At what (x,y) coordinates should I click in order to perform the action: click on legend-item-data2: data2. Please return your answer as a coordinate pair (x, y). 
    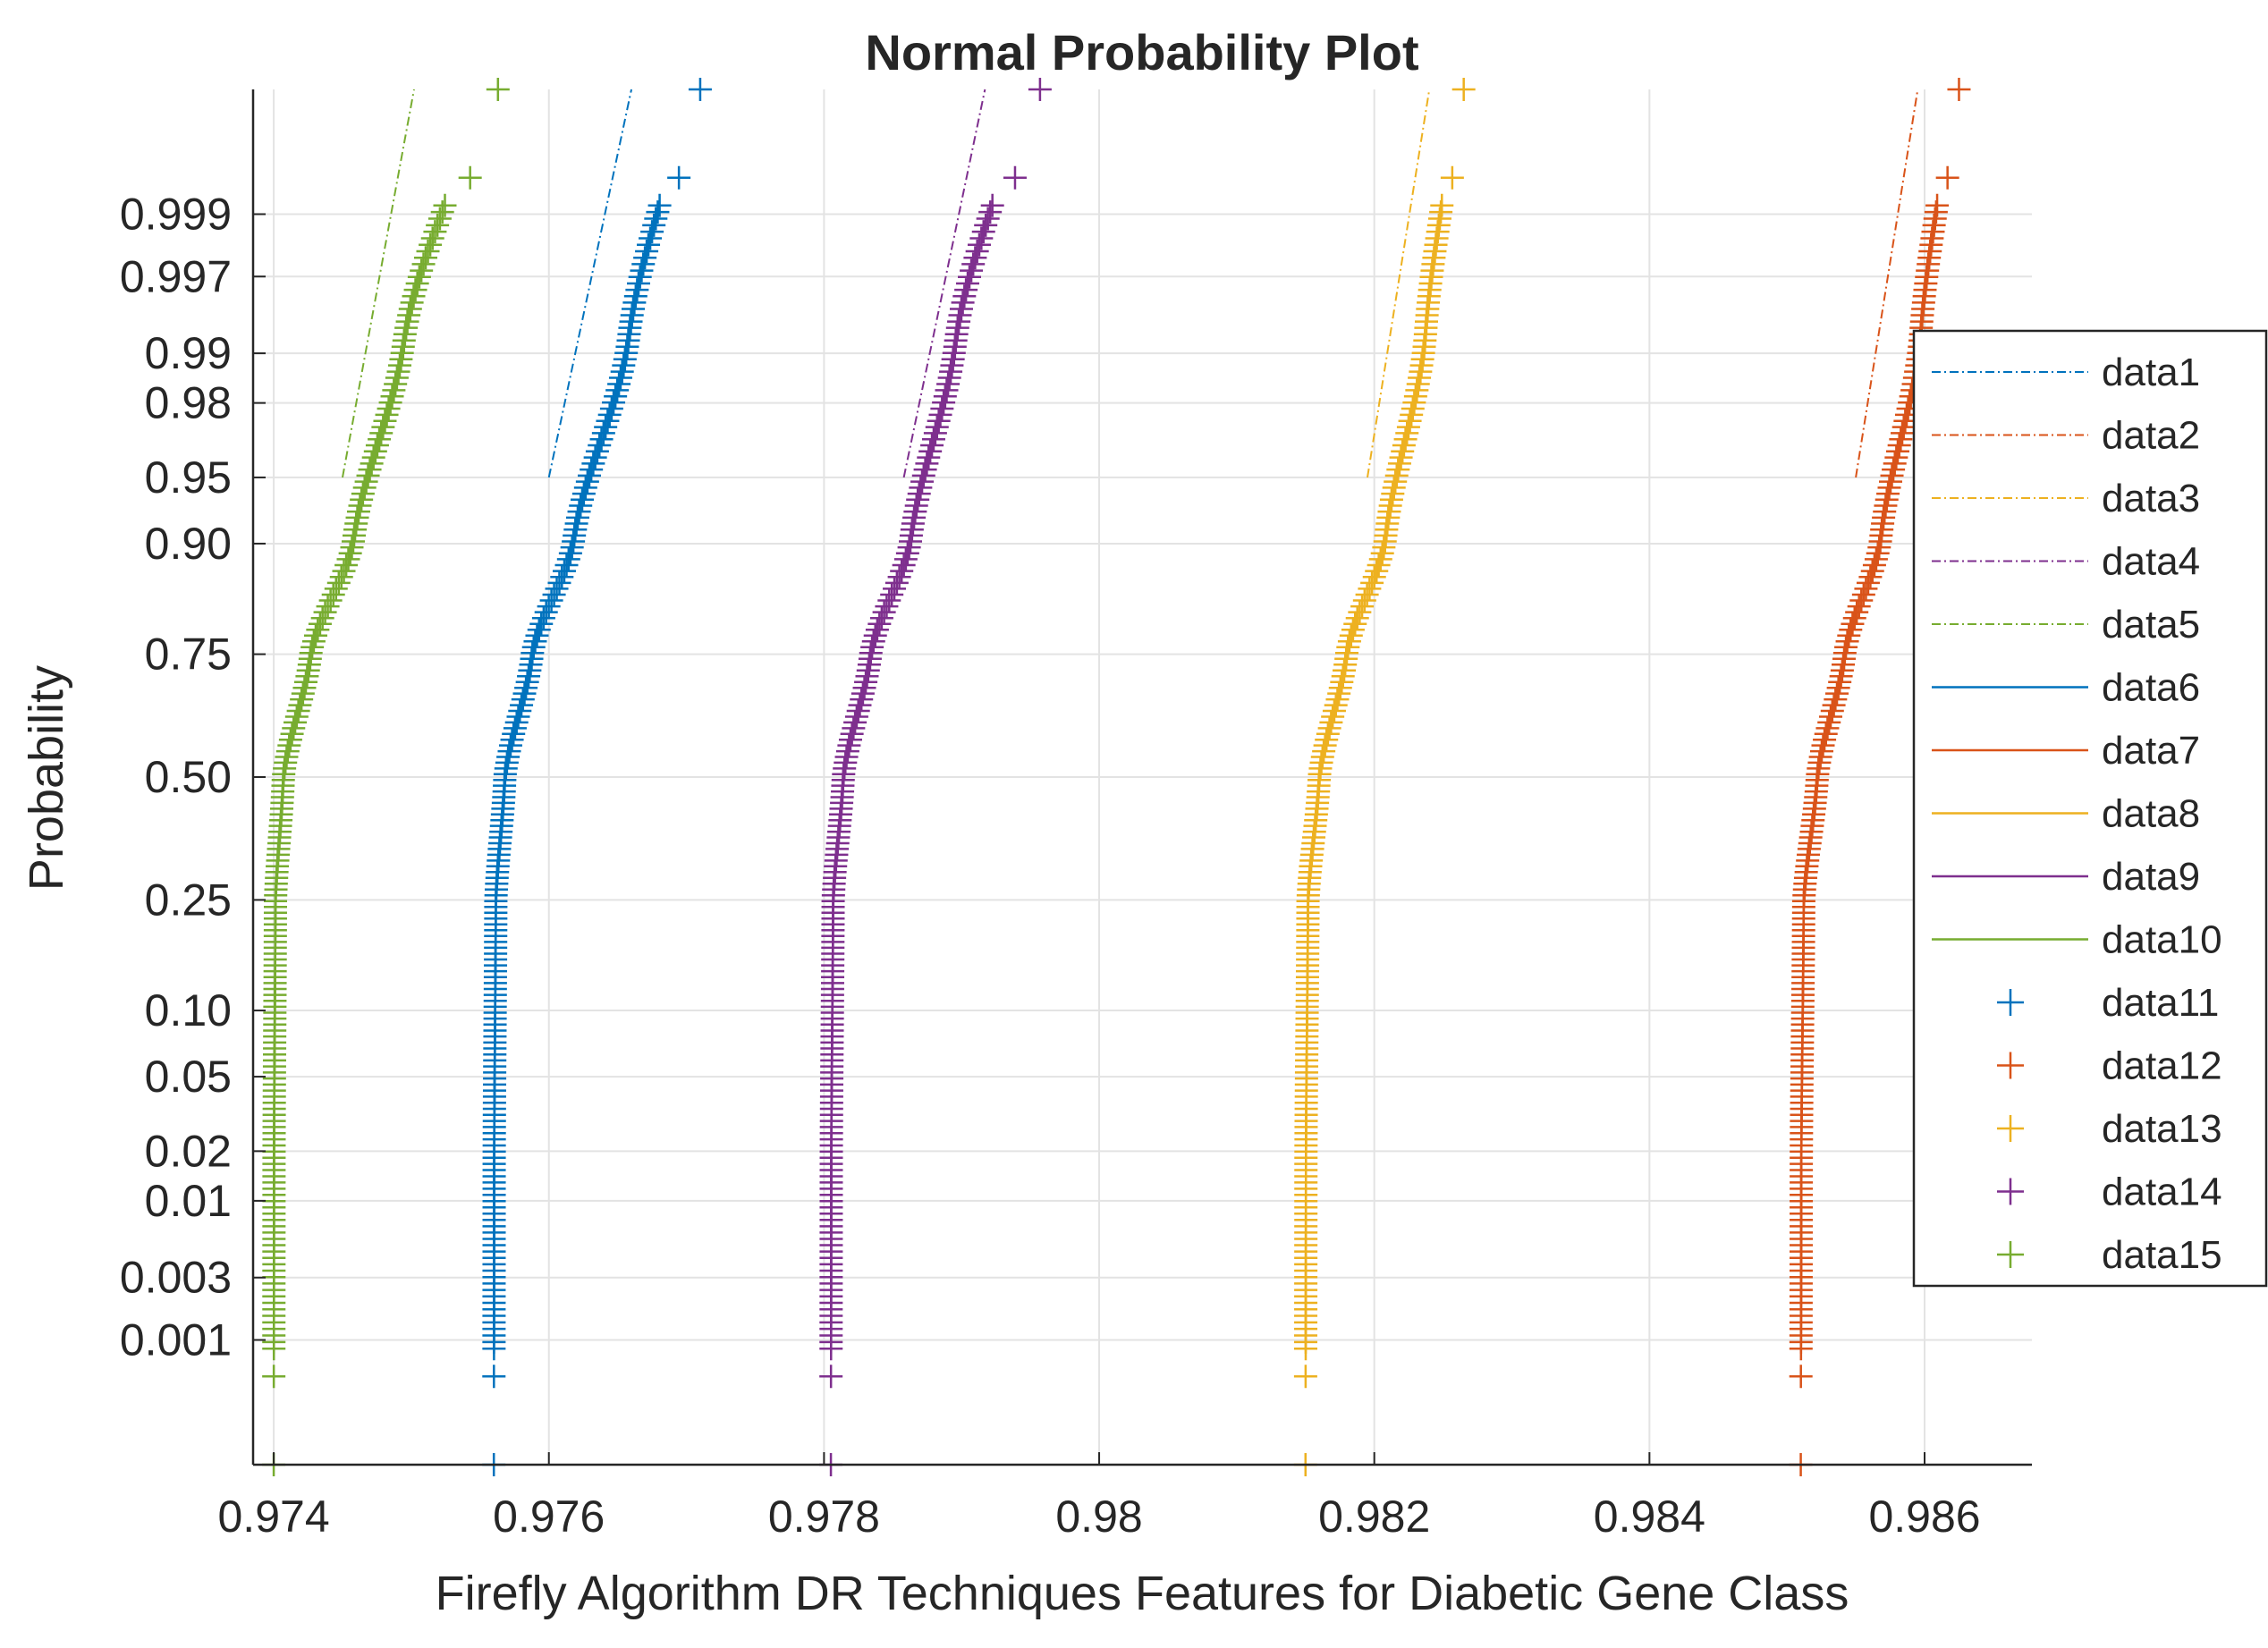
    Looking at the image, I should click on (2066, 436).